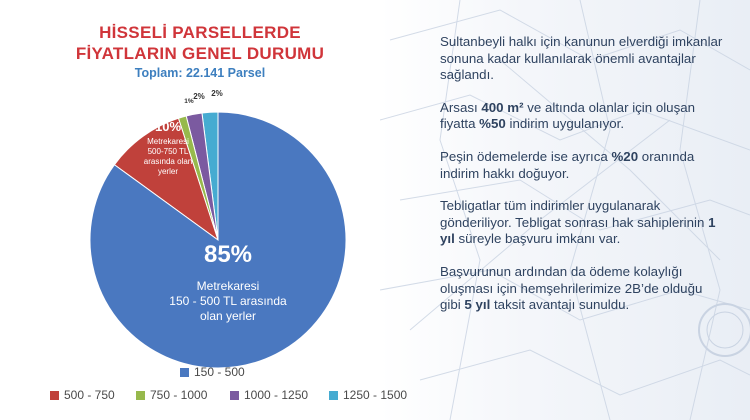  What do you see at coordinates (217, 93) in the screenshot?
I see `slice-label-1250-1500: 2%` at bounding box center [217, 93].